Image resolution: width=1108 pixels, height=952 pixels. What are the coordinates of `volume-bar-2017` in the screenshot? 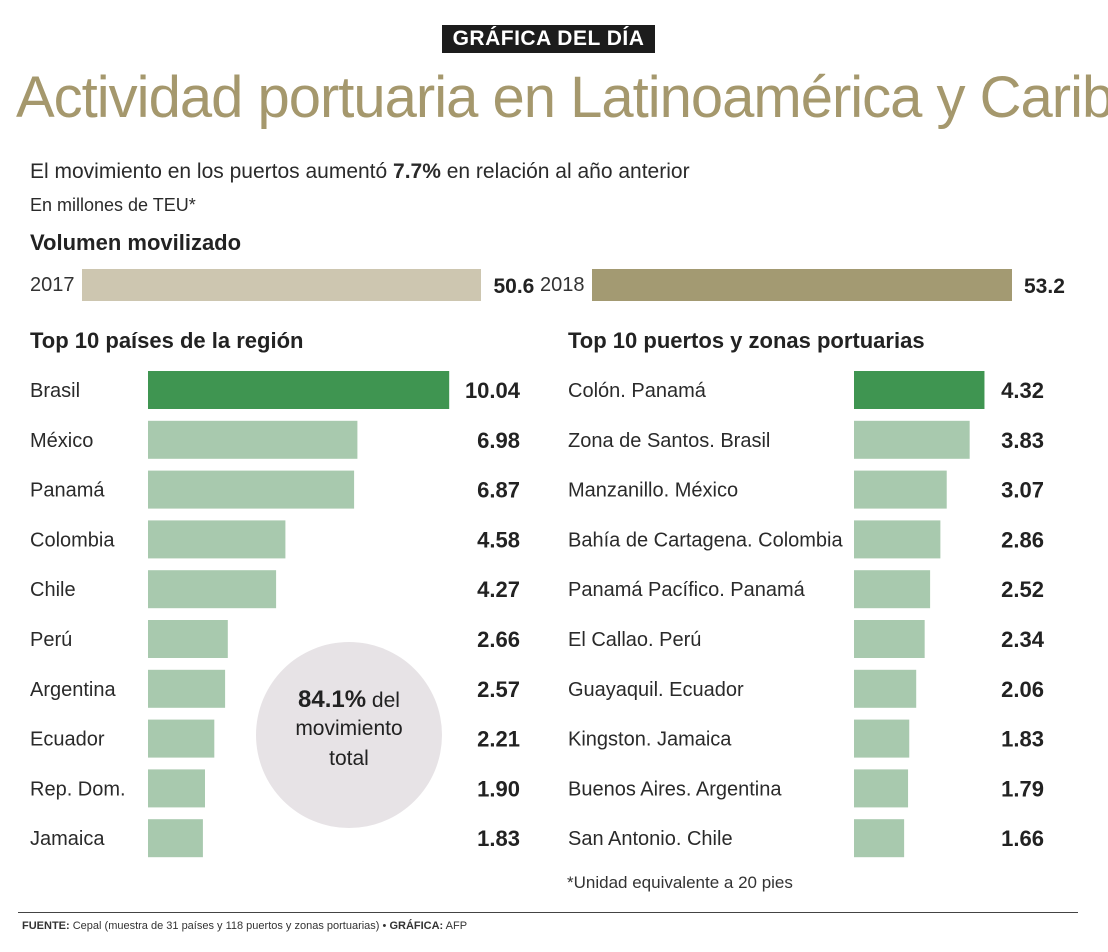 It's located at (282, 285).